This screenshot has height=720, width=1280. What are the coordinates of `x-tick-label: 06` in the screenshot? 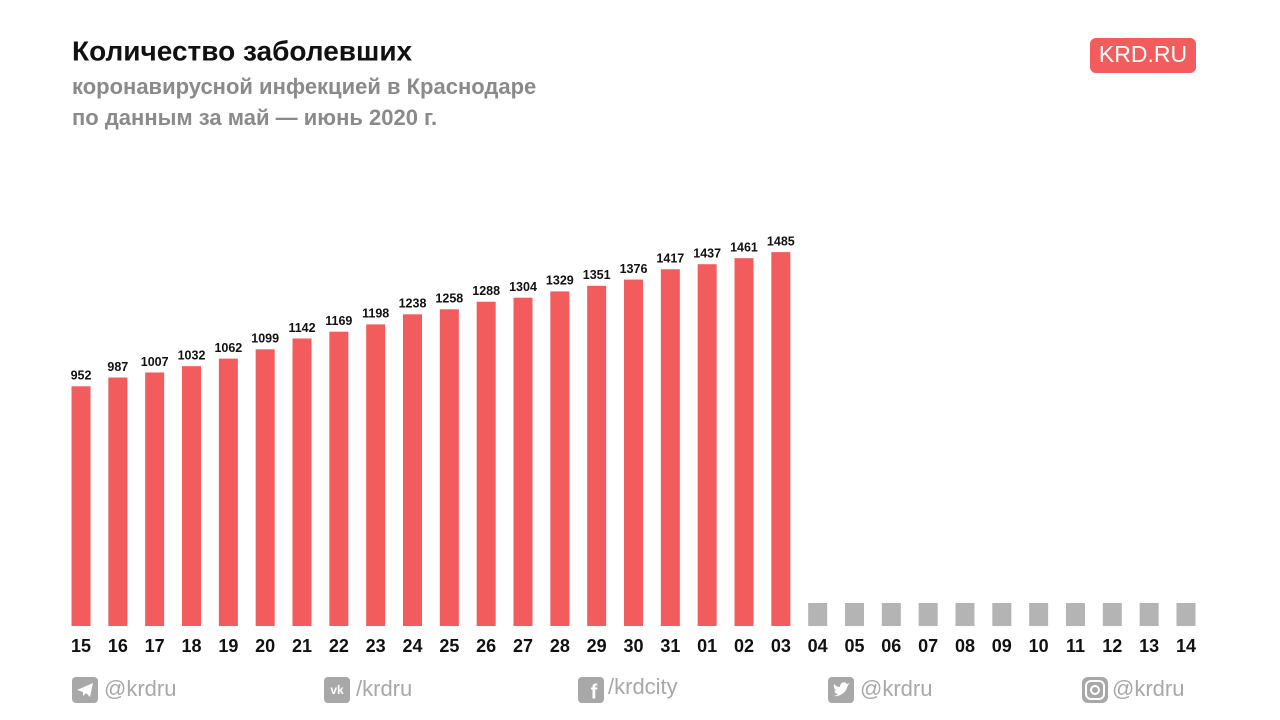 It's located at (891, 646).